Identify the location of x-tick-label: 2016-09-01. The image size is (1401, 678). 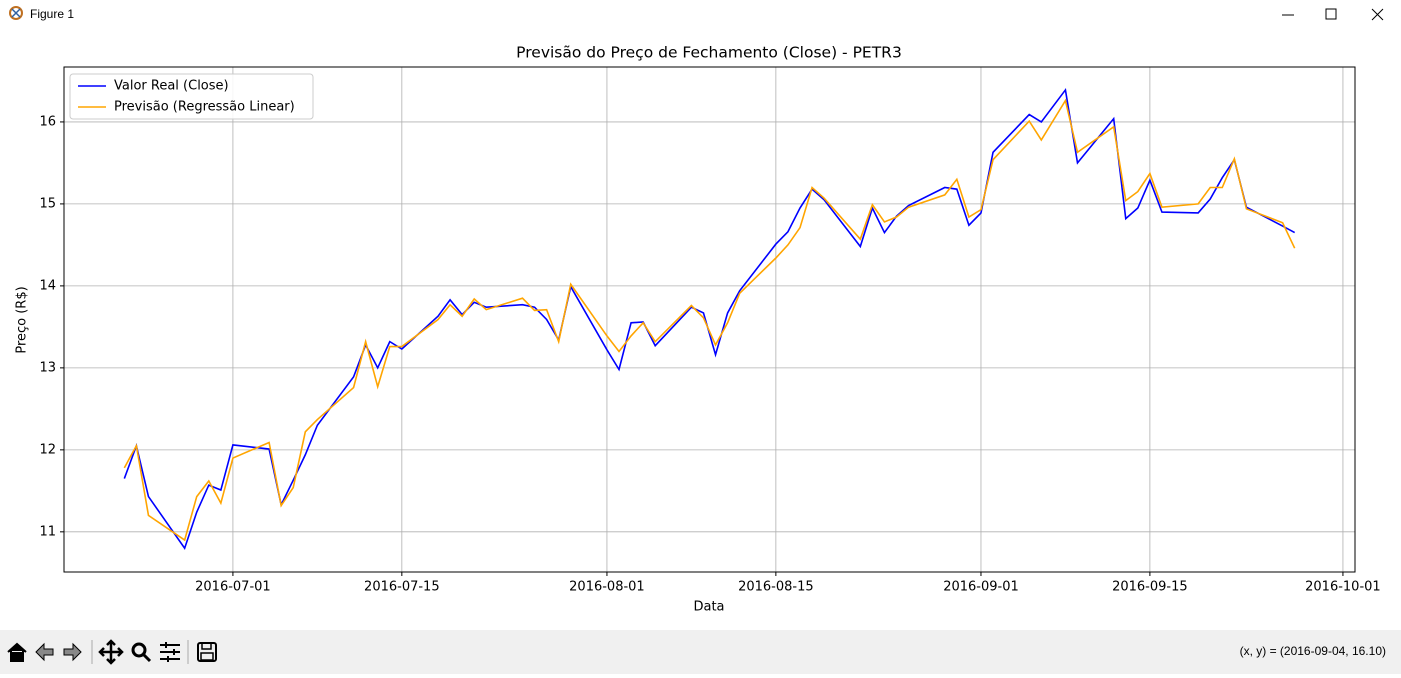
(981, 587).